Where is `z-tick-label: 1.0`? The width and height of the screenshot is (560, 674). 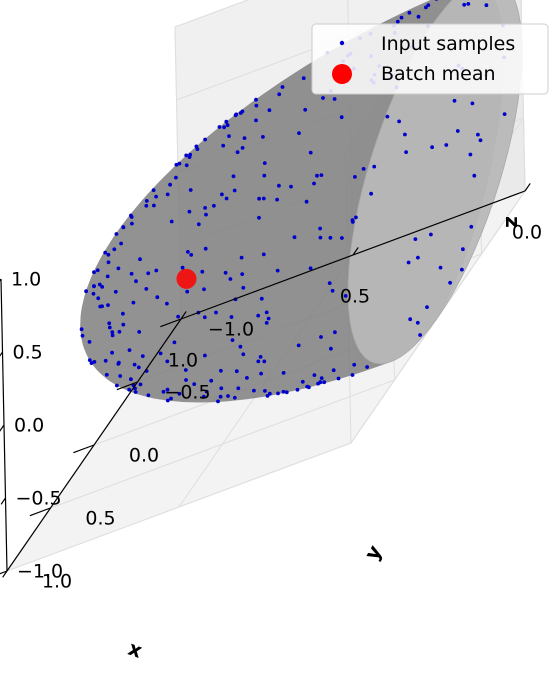 z-tick-label: 1.0 is located at coordinates (26, 280).